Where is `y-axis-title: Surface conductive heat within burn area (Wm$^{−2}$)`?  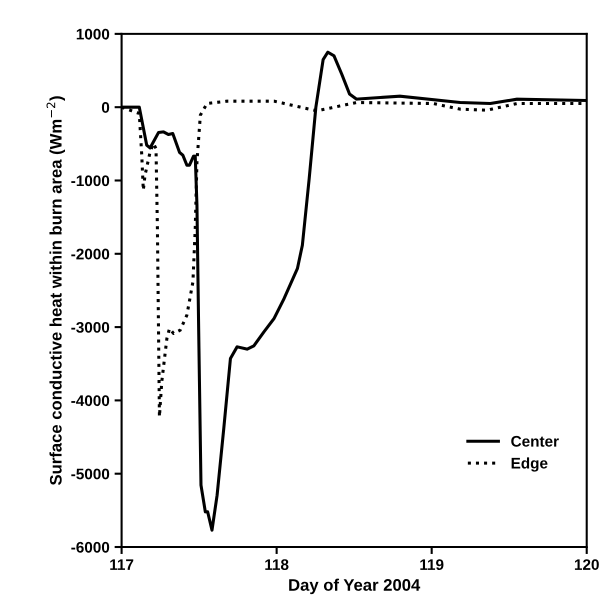
y-axis-title: Surface conductive heat within burn area (Wm$^{−2}$) is located at coordinates (55, 291).